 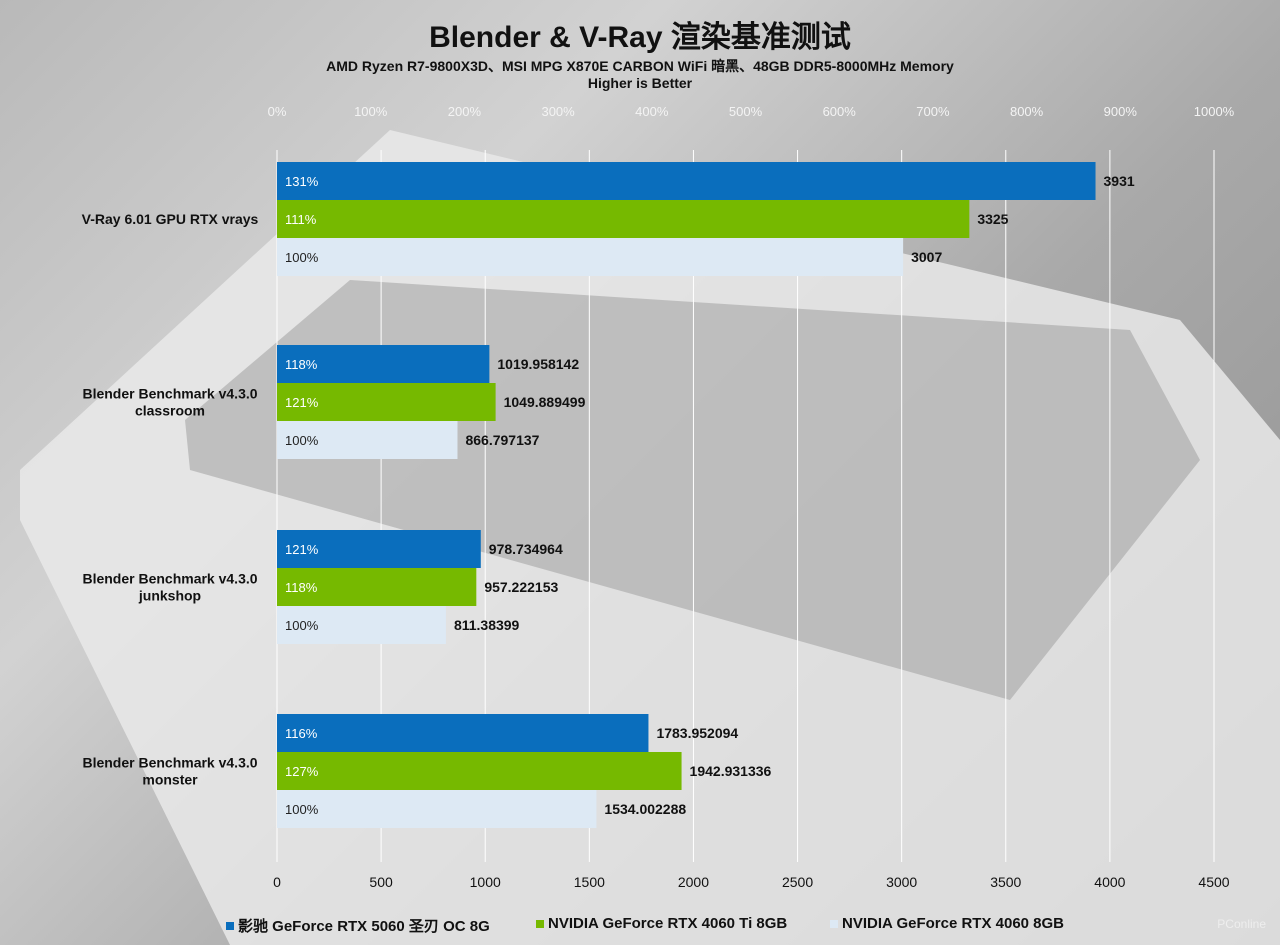 I want to click on watermark: PConline, so click(x=1241, y=924).